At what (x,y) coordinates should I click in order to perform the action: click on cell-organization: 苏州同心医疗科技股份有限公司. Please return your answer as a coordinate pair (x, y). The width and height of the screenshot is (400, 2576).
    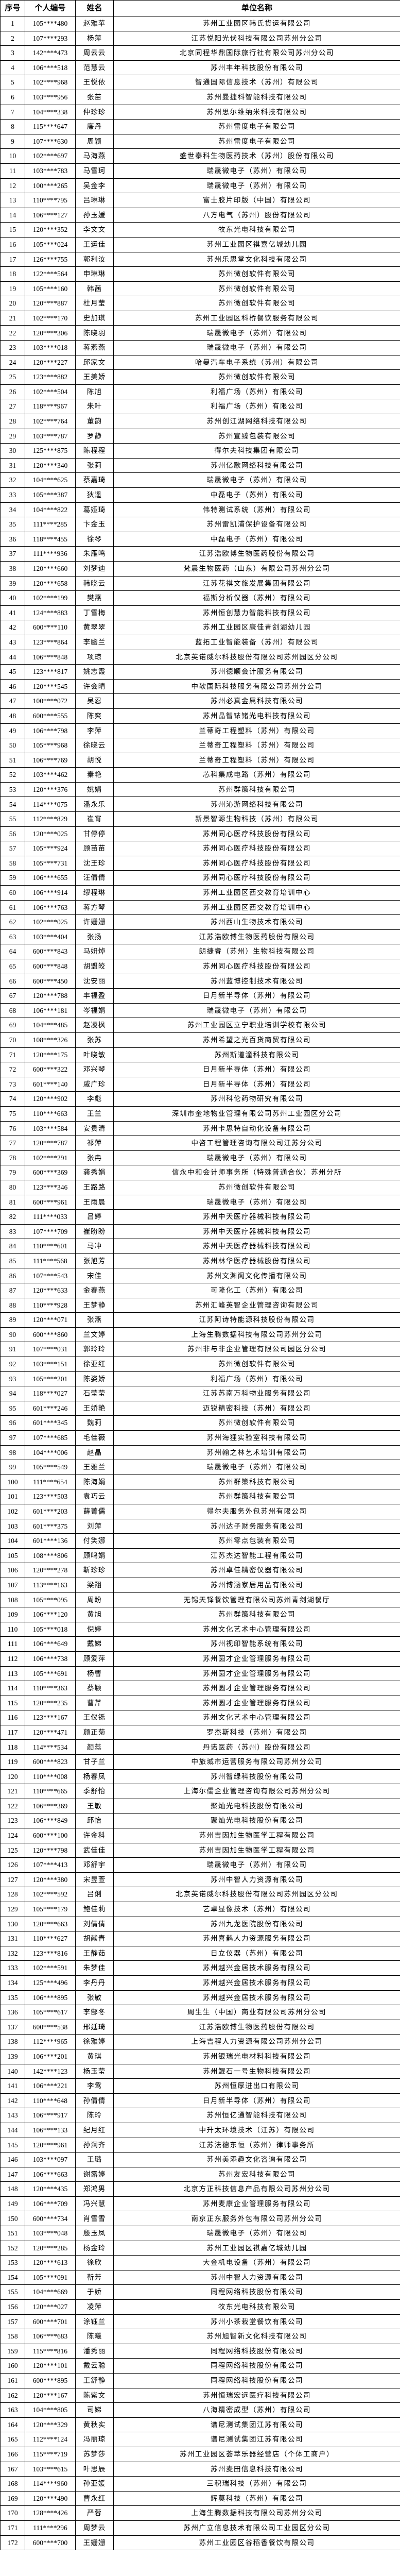
    Looking at the image, I should click on (256, 863).